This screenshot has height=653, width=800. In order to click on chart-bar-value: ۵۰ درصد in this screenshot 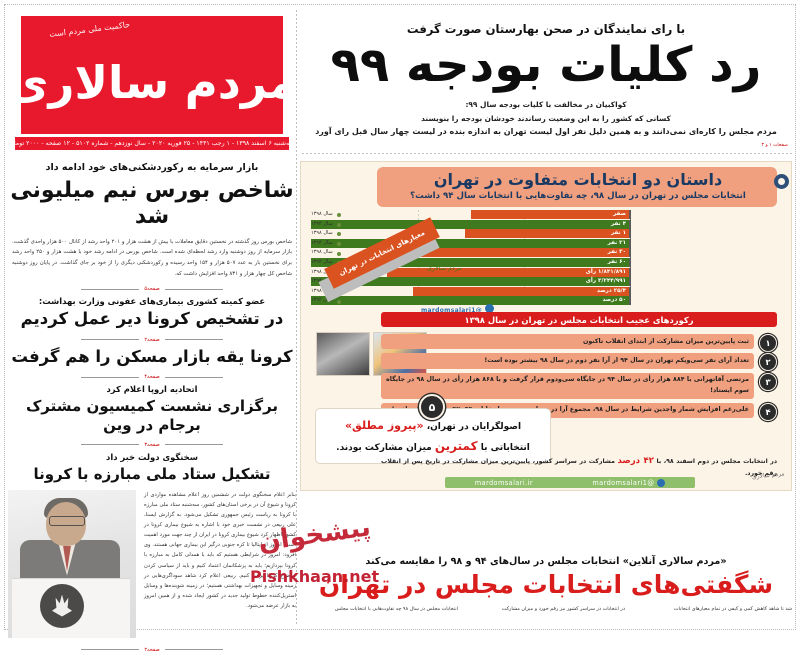, I will do `click(614, 300)`.